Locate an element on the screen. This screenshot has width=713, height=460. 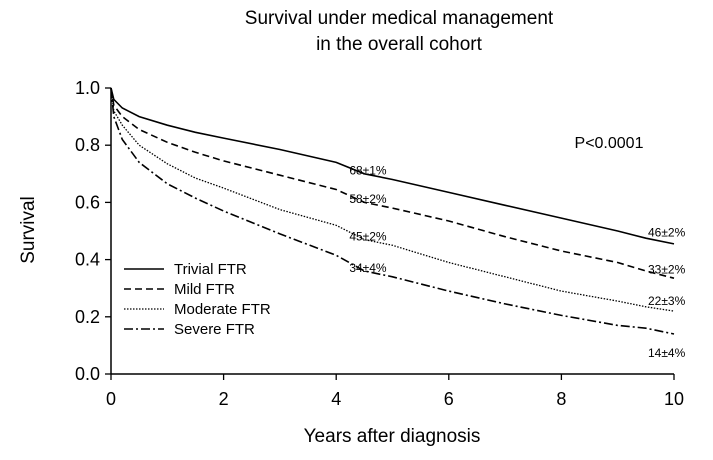
x-tick-label: 4 is located at coordinates (336, 399).